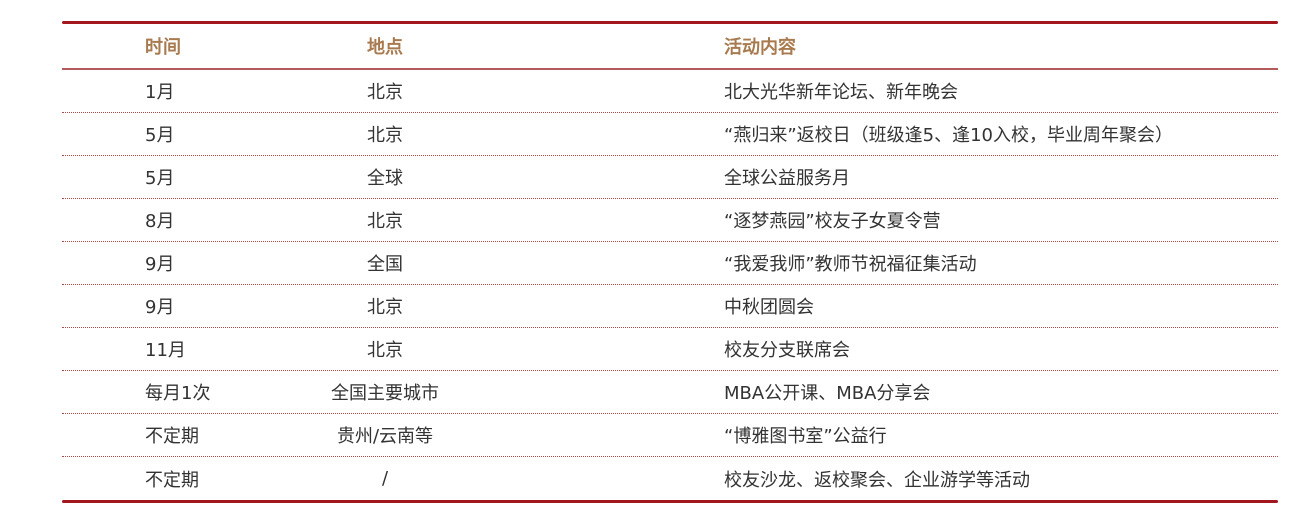 Image resolution: width=1310 pixels, height=524 pixels. What do you see at coordinates (787, 350) in the screenshot?
I see `cell-content: 校友分支联席会` at bounding box center [787, 350].